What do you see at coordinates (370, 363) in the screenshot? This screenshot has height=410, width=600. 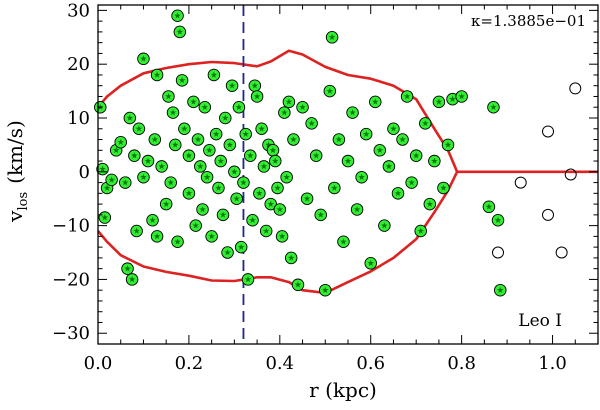 I see `x-tick-label: 0.6` at bounding box center [370, 363].